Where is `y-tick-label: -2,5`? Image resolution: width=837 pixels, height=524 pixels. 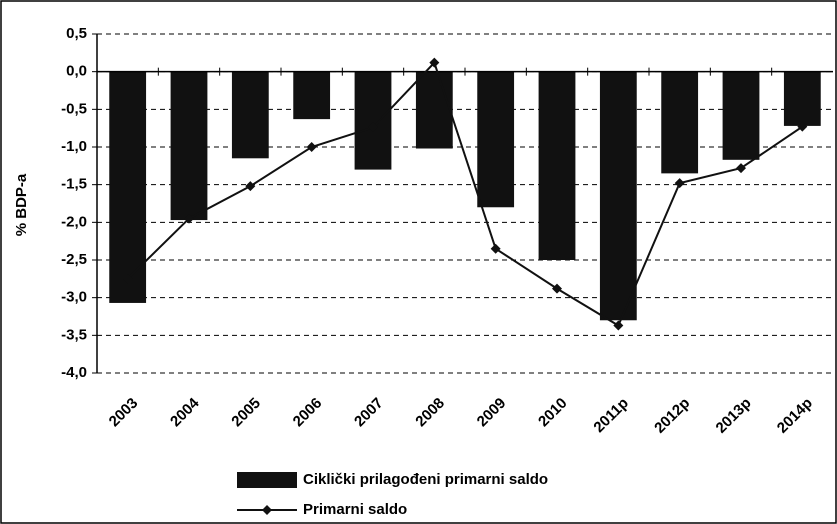
y-tick-label: -2,5 is located at coordinates (74, 259).